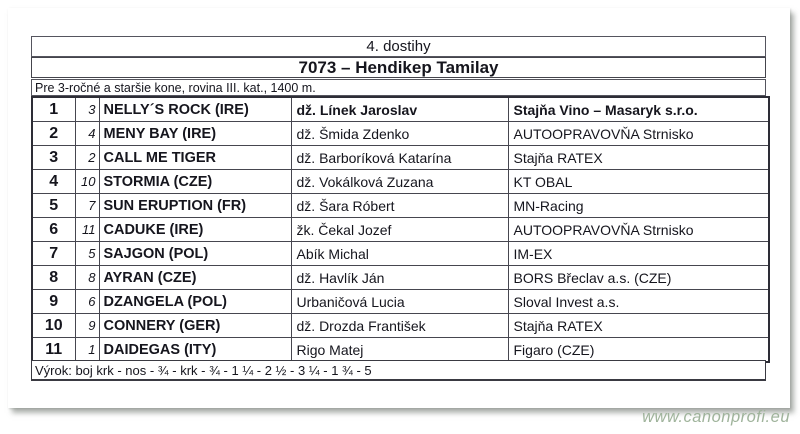 The height and width of the screenshot is (434, 800). Describe the element at coordinates (87, 325) in the screenshot. I see `start-number-cell: 9` at that location.